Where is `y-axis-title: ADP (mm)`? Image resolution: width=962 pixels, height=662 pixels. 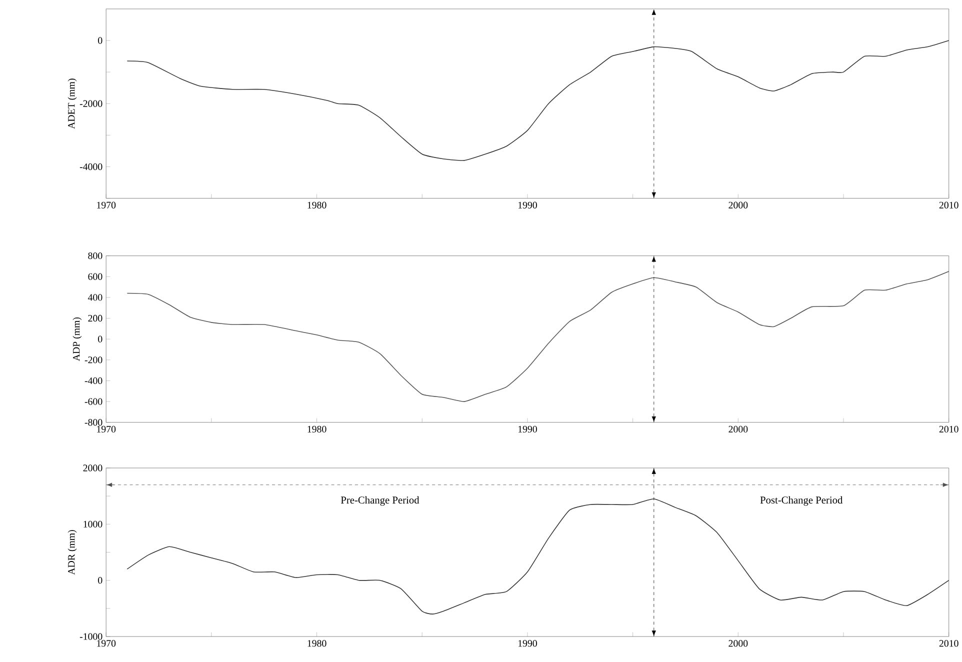 y-axis-title: ADP (mm) is located at coordinates (77, 339).